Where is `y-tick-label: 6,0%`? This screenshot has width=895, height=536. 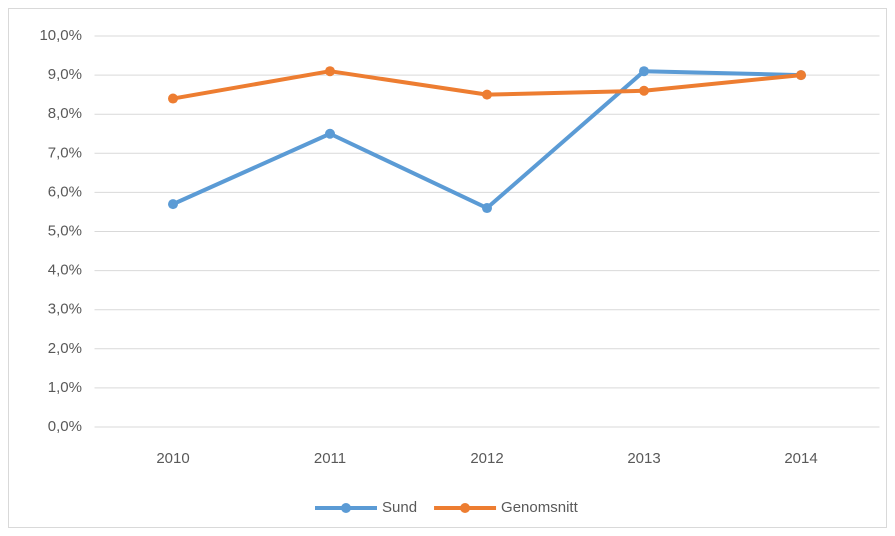
y-tick-label: 6,0% is located at coordinates (65, 191).